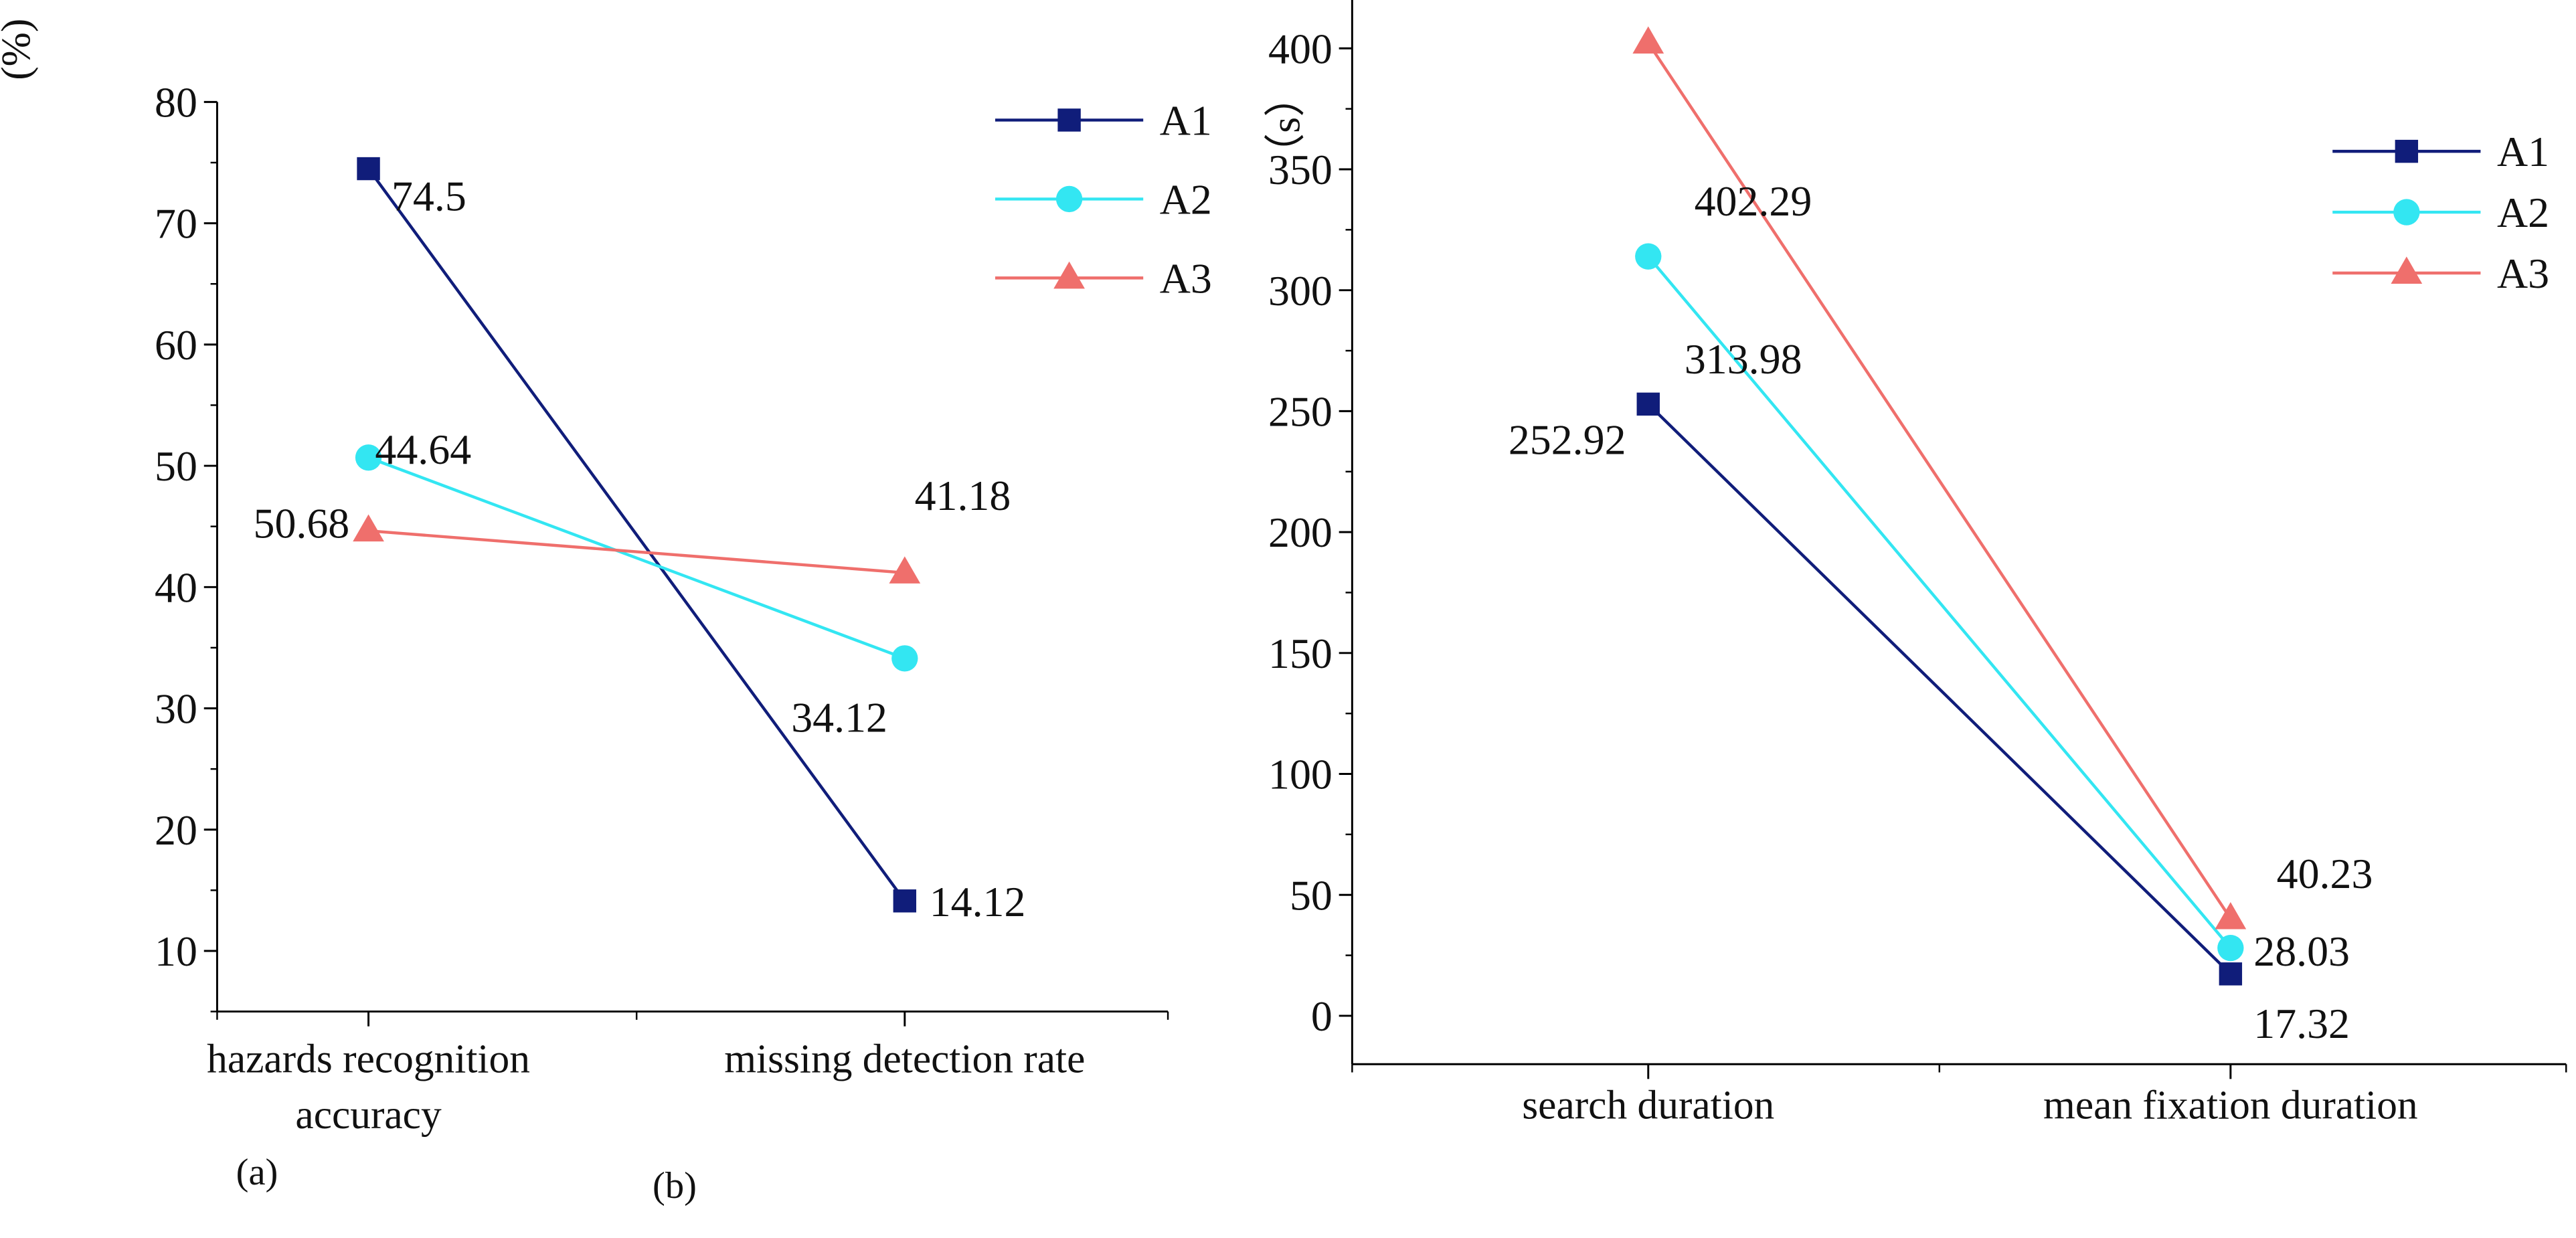  Describe the element at coordinates (176, 345) in the screenshot. I see `y-tick-label: 60` at that location.